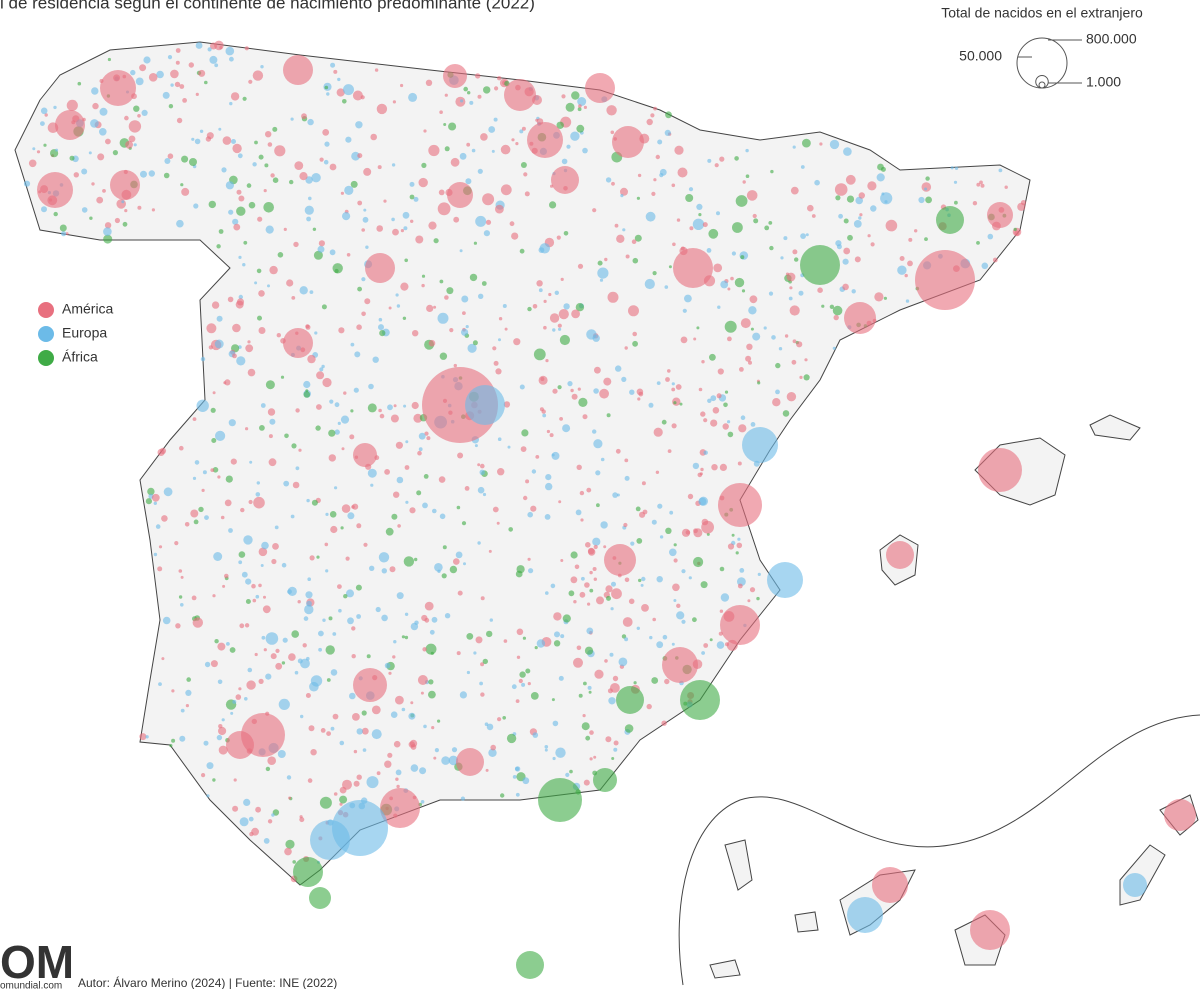  Describe the element at coordinates (46, 358) in the screenshot. I see `legend-swatch` at that location.